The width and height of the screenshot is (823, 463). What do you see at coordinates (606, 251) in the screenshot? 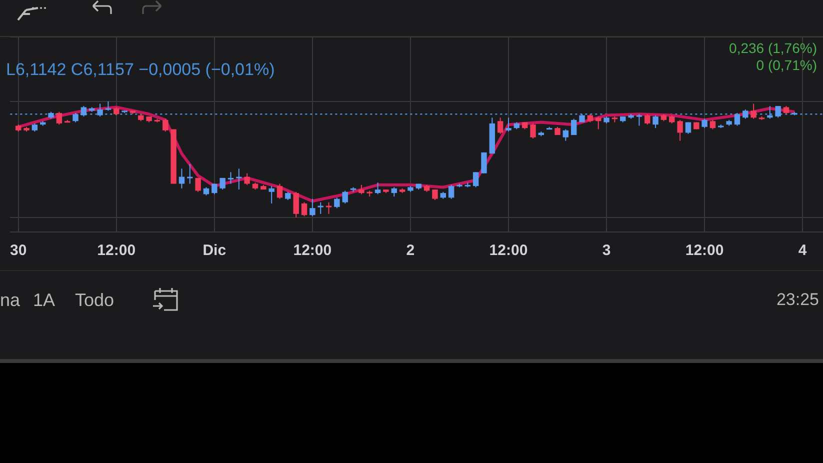
I see `x-tick-label: 3` at bounding box center [606, 251].